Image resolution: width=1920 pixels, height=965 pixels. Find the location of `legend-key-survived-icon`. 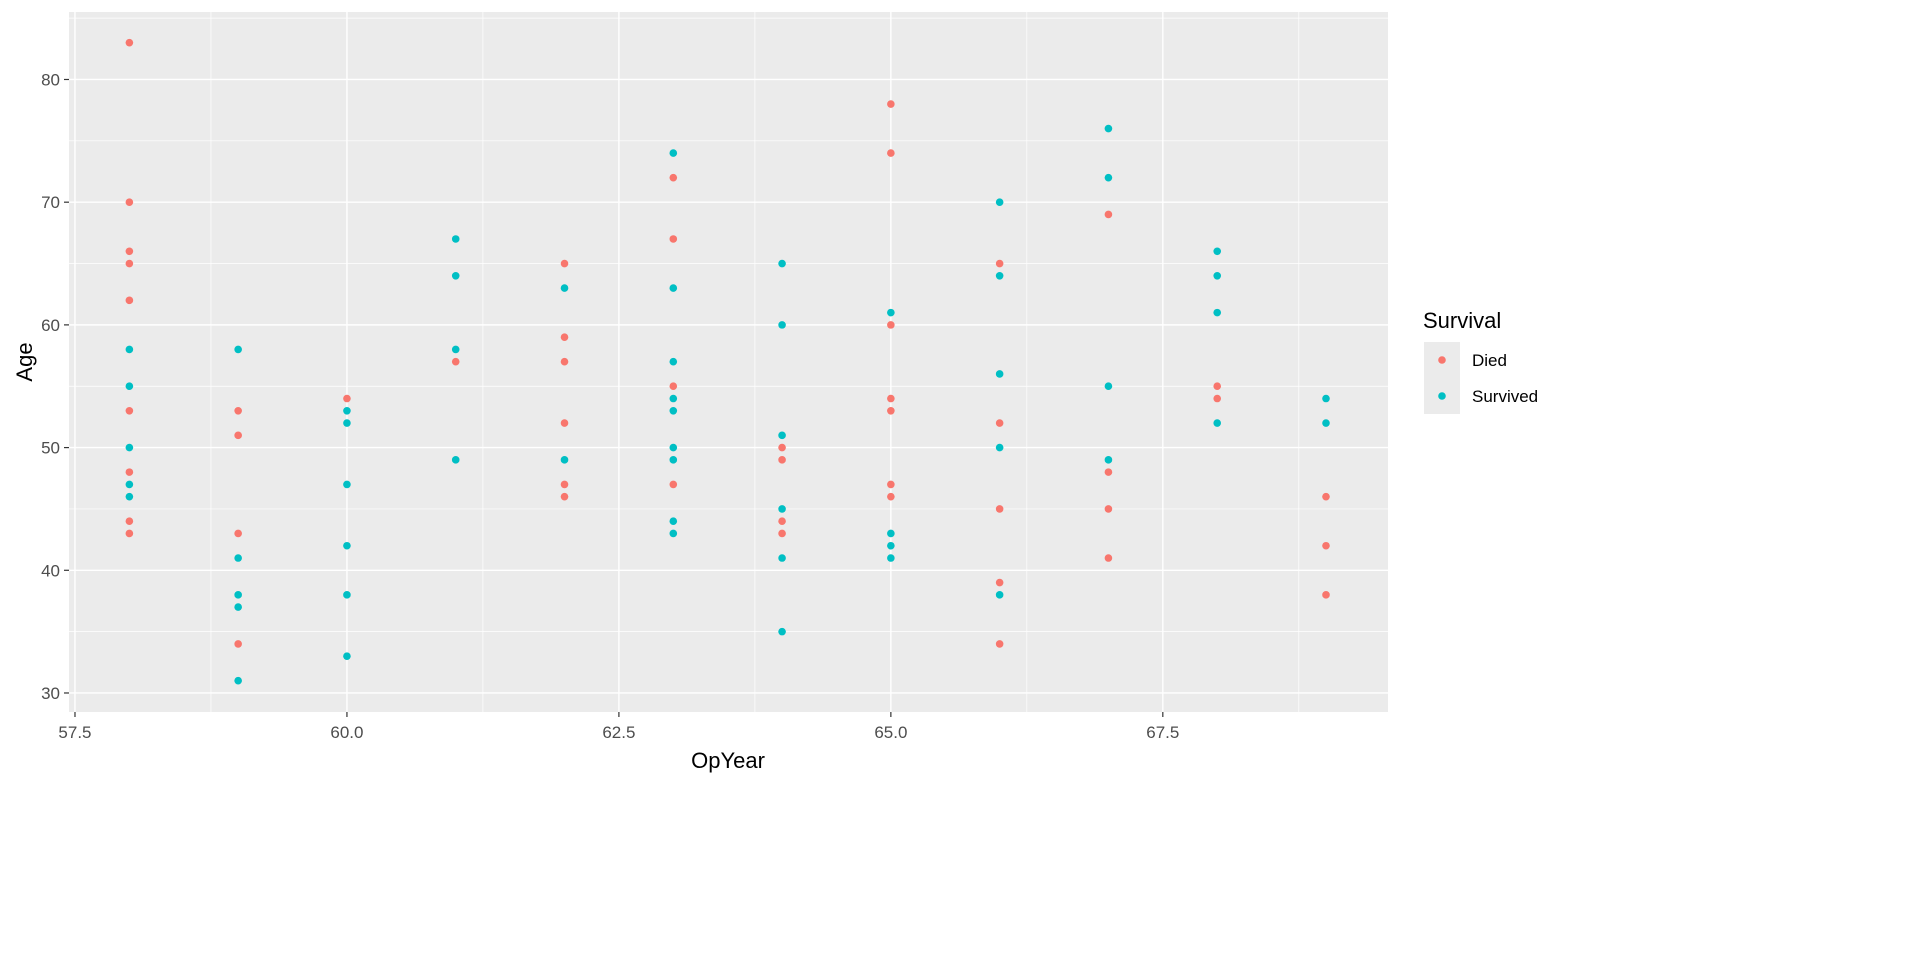

legend-key-survived-icon is located at coordinates (1442, 396).